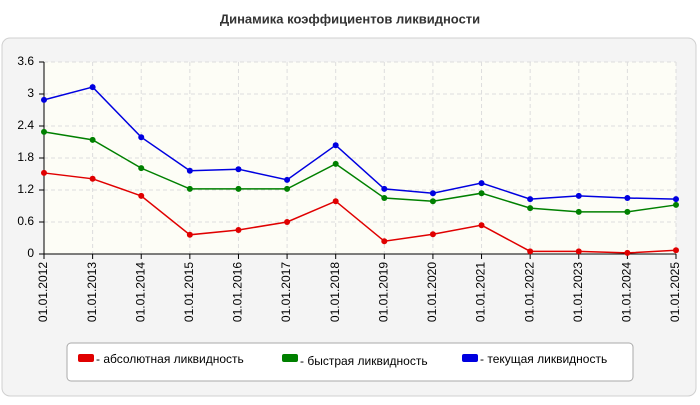 The height and width of the screenshot is (405, 700). What do you see at coordinates (25, 189) in the screenshot?
I see `y-tick-label: 1.2` at bounding box center [25, 189].